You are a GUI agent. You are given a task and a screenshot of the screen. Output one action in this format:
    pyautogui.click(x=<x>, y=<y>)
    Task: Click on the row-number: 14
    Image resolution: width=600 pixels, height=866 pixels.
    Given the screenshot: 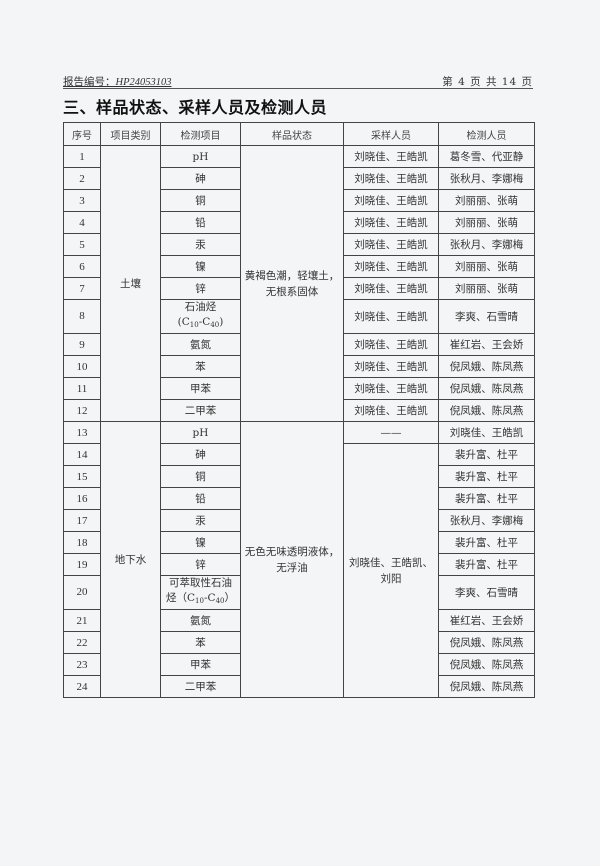 What is the action you would take?
    pyautogui.click(x=82, y=454)
    